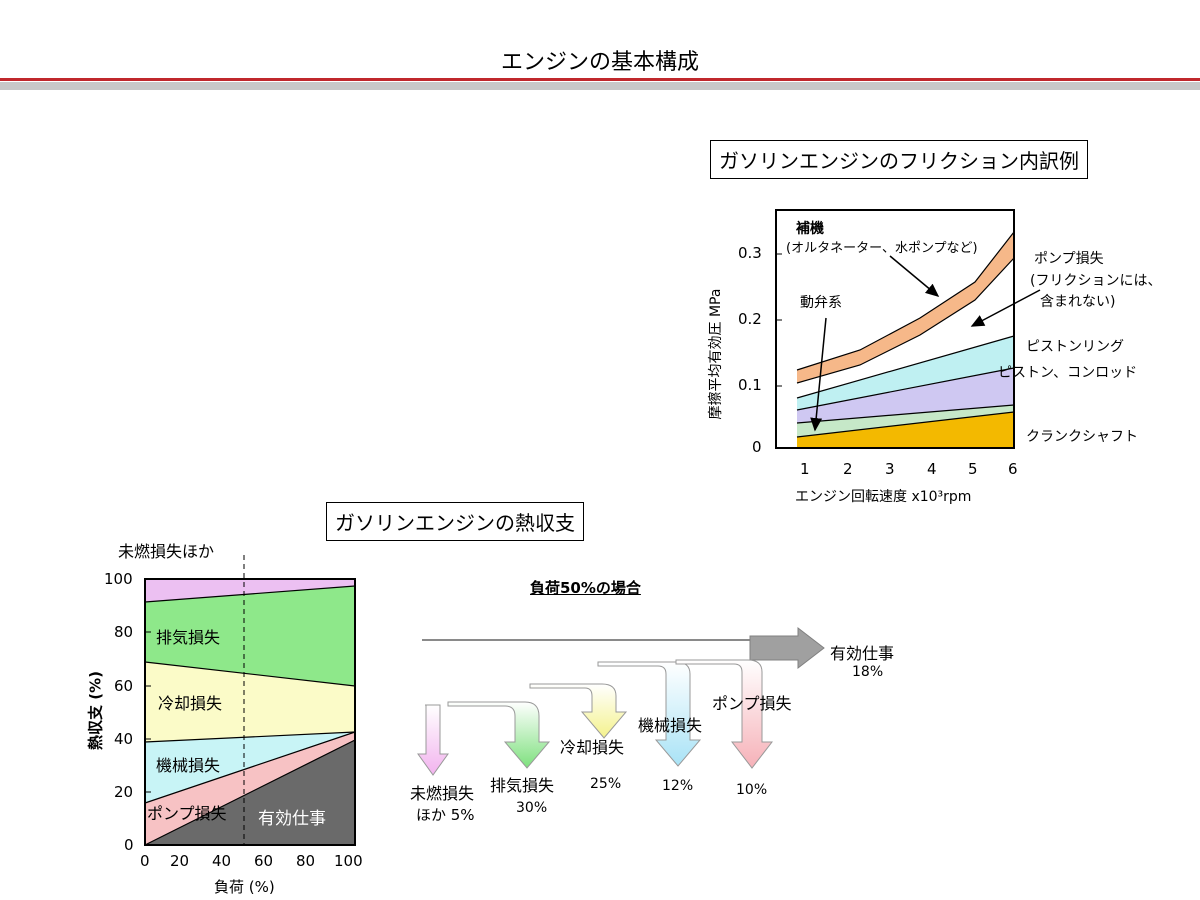  Describe the element at coordinates (306, 861) in the screenshot. I see `heat-xtick-80: 80` at that location.